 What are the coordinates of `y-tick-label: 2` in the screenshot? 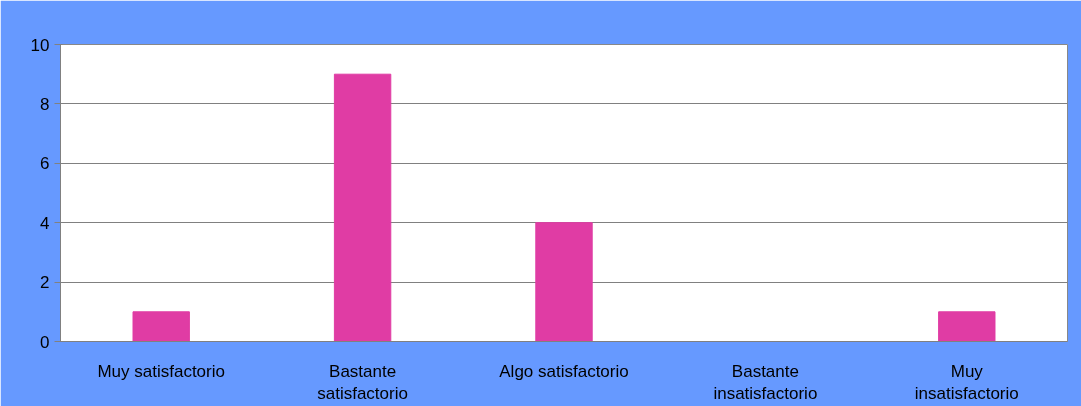 It's located at (45, 283).